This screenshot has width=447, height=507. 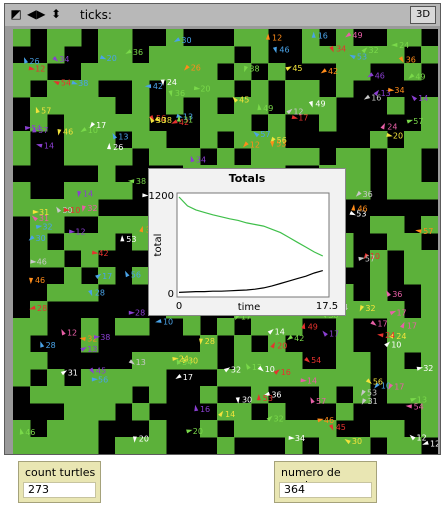 What do you see at coordinates (56, 14) in the screenshot?
I see `arrows-vertical-icon: ⬍` at bounding box center [56, 14].